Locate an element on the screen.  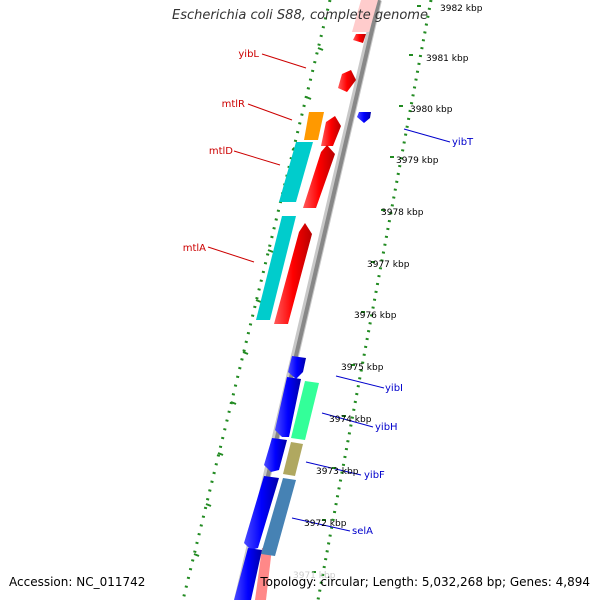
gene-yibF-olive is located at coordinates (293, 459).